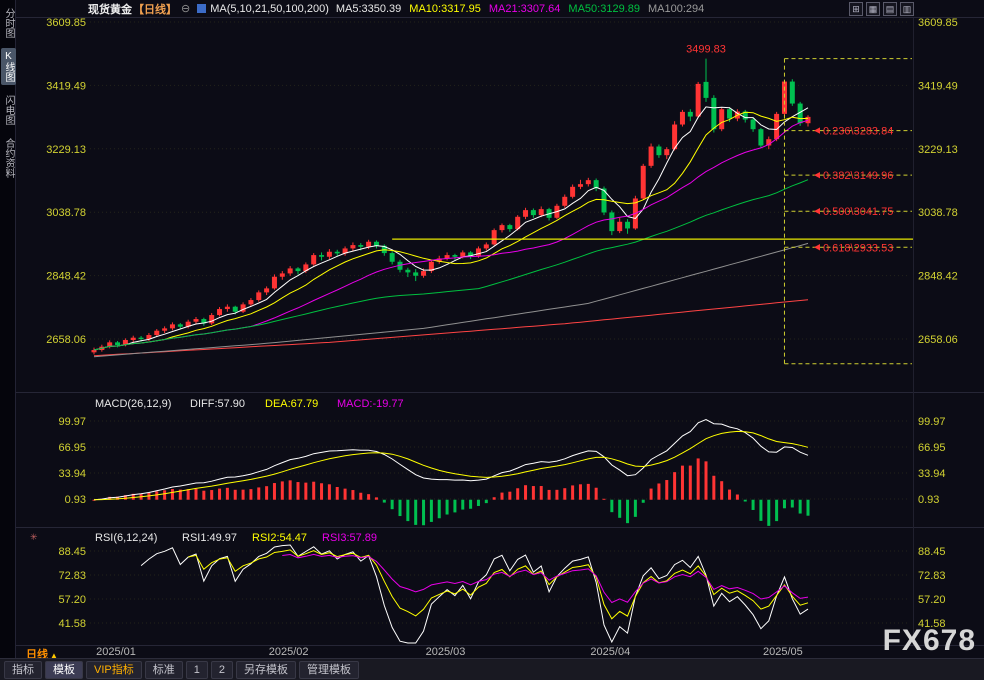 The image size is (984, 680). What do you see at coordinates (676, 8) in the screenshot?
I see `ma-value-label: MA100:294` at bounding box center [676, 8].